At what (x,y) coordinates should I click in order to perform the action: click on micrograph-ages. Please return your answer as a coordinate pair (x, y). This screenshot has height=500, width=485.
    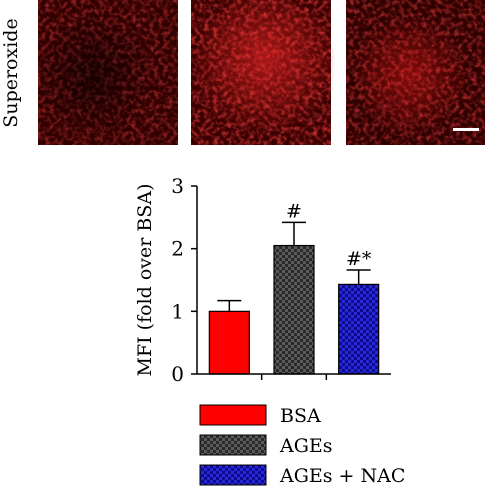
    Looking at the image, I should click on (263, 72).